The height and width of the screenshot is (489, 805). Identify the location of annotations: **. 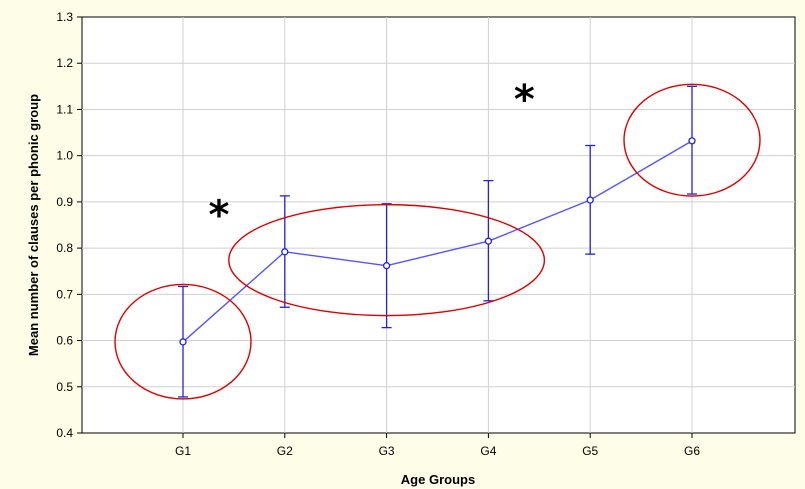
(371, 158).